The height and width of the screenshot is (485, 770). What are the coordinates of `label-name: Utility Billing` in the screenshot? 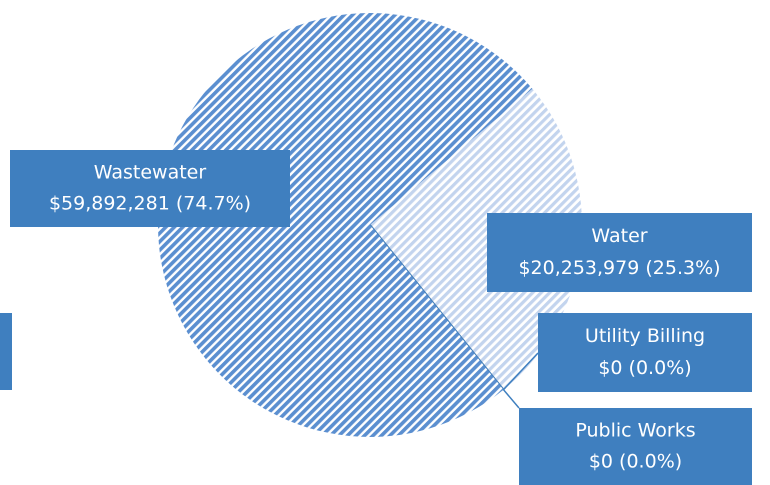 It's located at (645, 336).